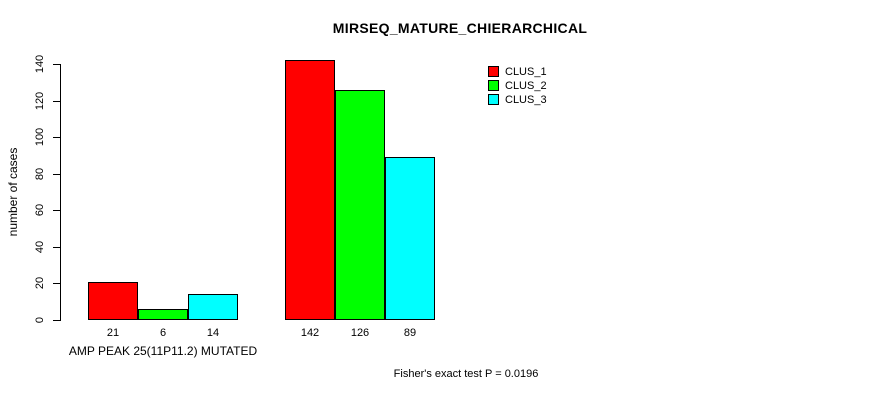 The width and height of the screenshot is (890, 400). I want to click on bar-clus_2-group2, so click(360, 205).